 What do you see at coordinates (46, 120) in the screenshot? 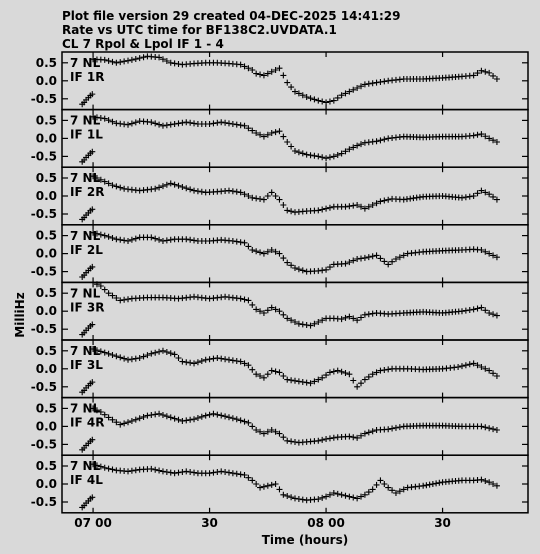
I see `y-tick-label: 0.5` at bounding box center [46, 120].